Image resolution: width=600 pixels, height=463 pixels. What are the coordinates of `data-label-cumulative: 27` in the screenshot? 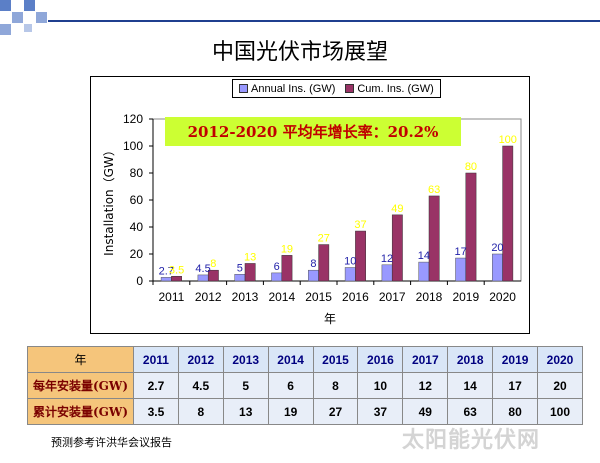 It's located at (324, 239).